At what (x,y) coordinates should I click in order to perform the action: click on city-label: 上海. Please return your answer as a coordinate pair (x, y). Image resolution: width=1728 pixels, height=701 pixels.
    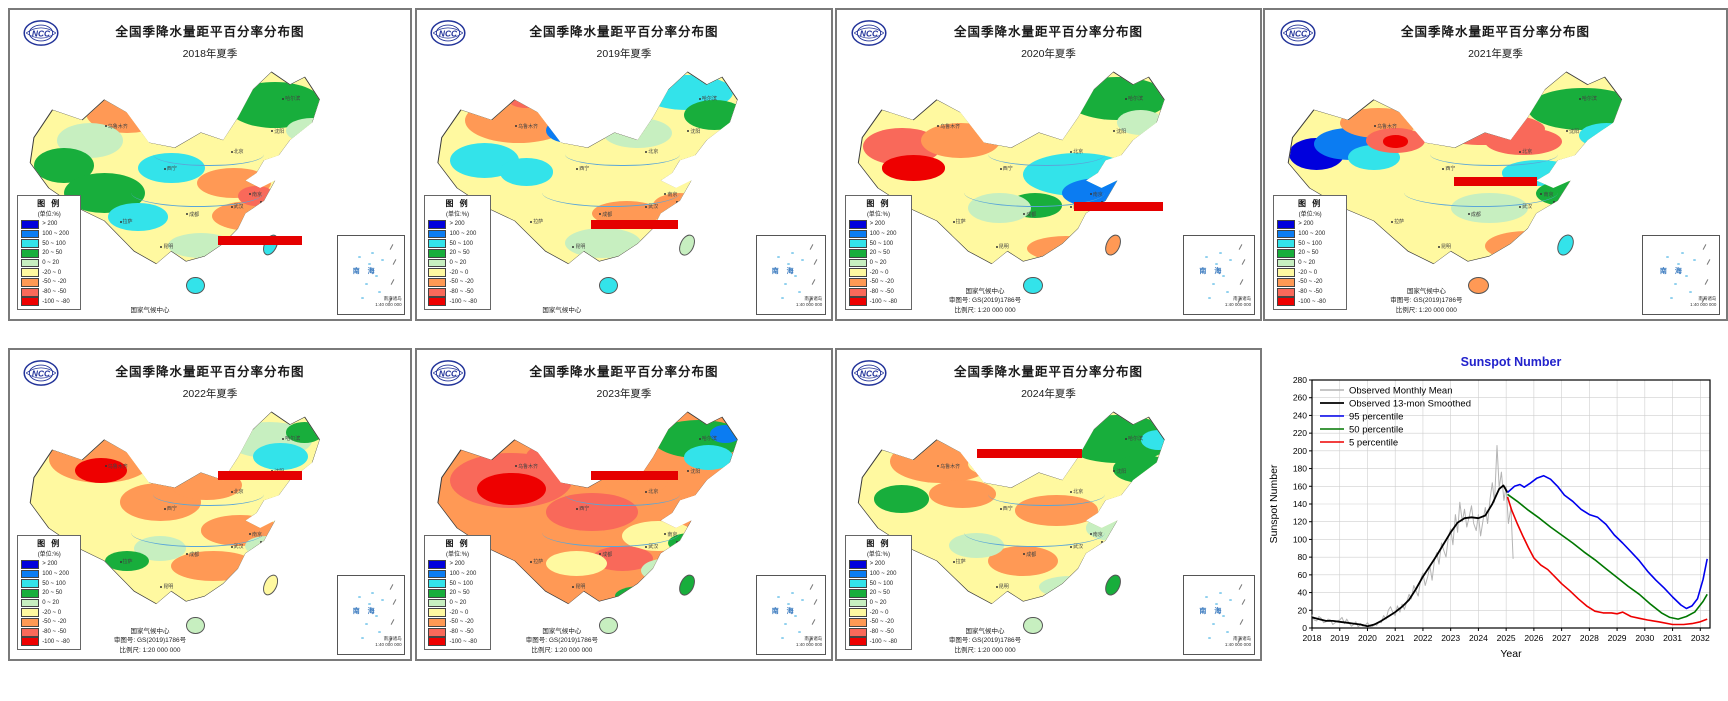
    Looking at the image, I should click on (682, 201).